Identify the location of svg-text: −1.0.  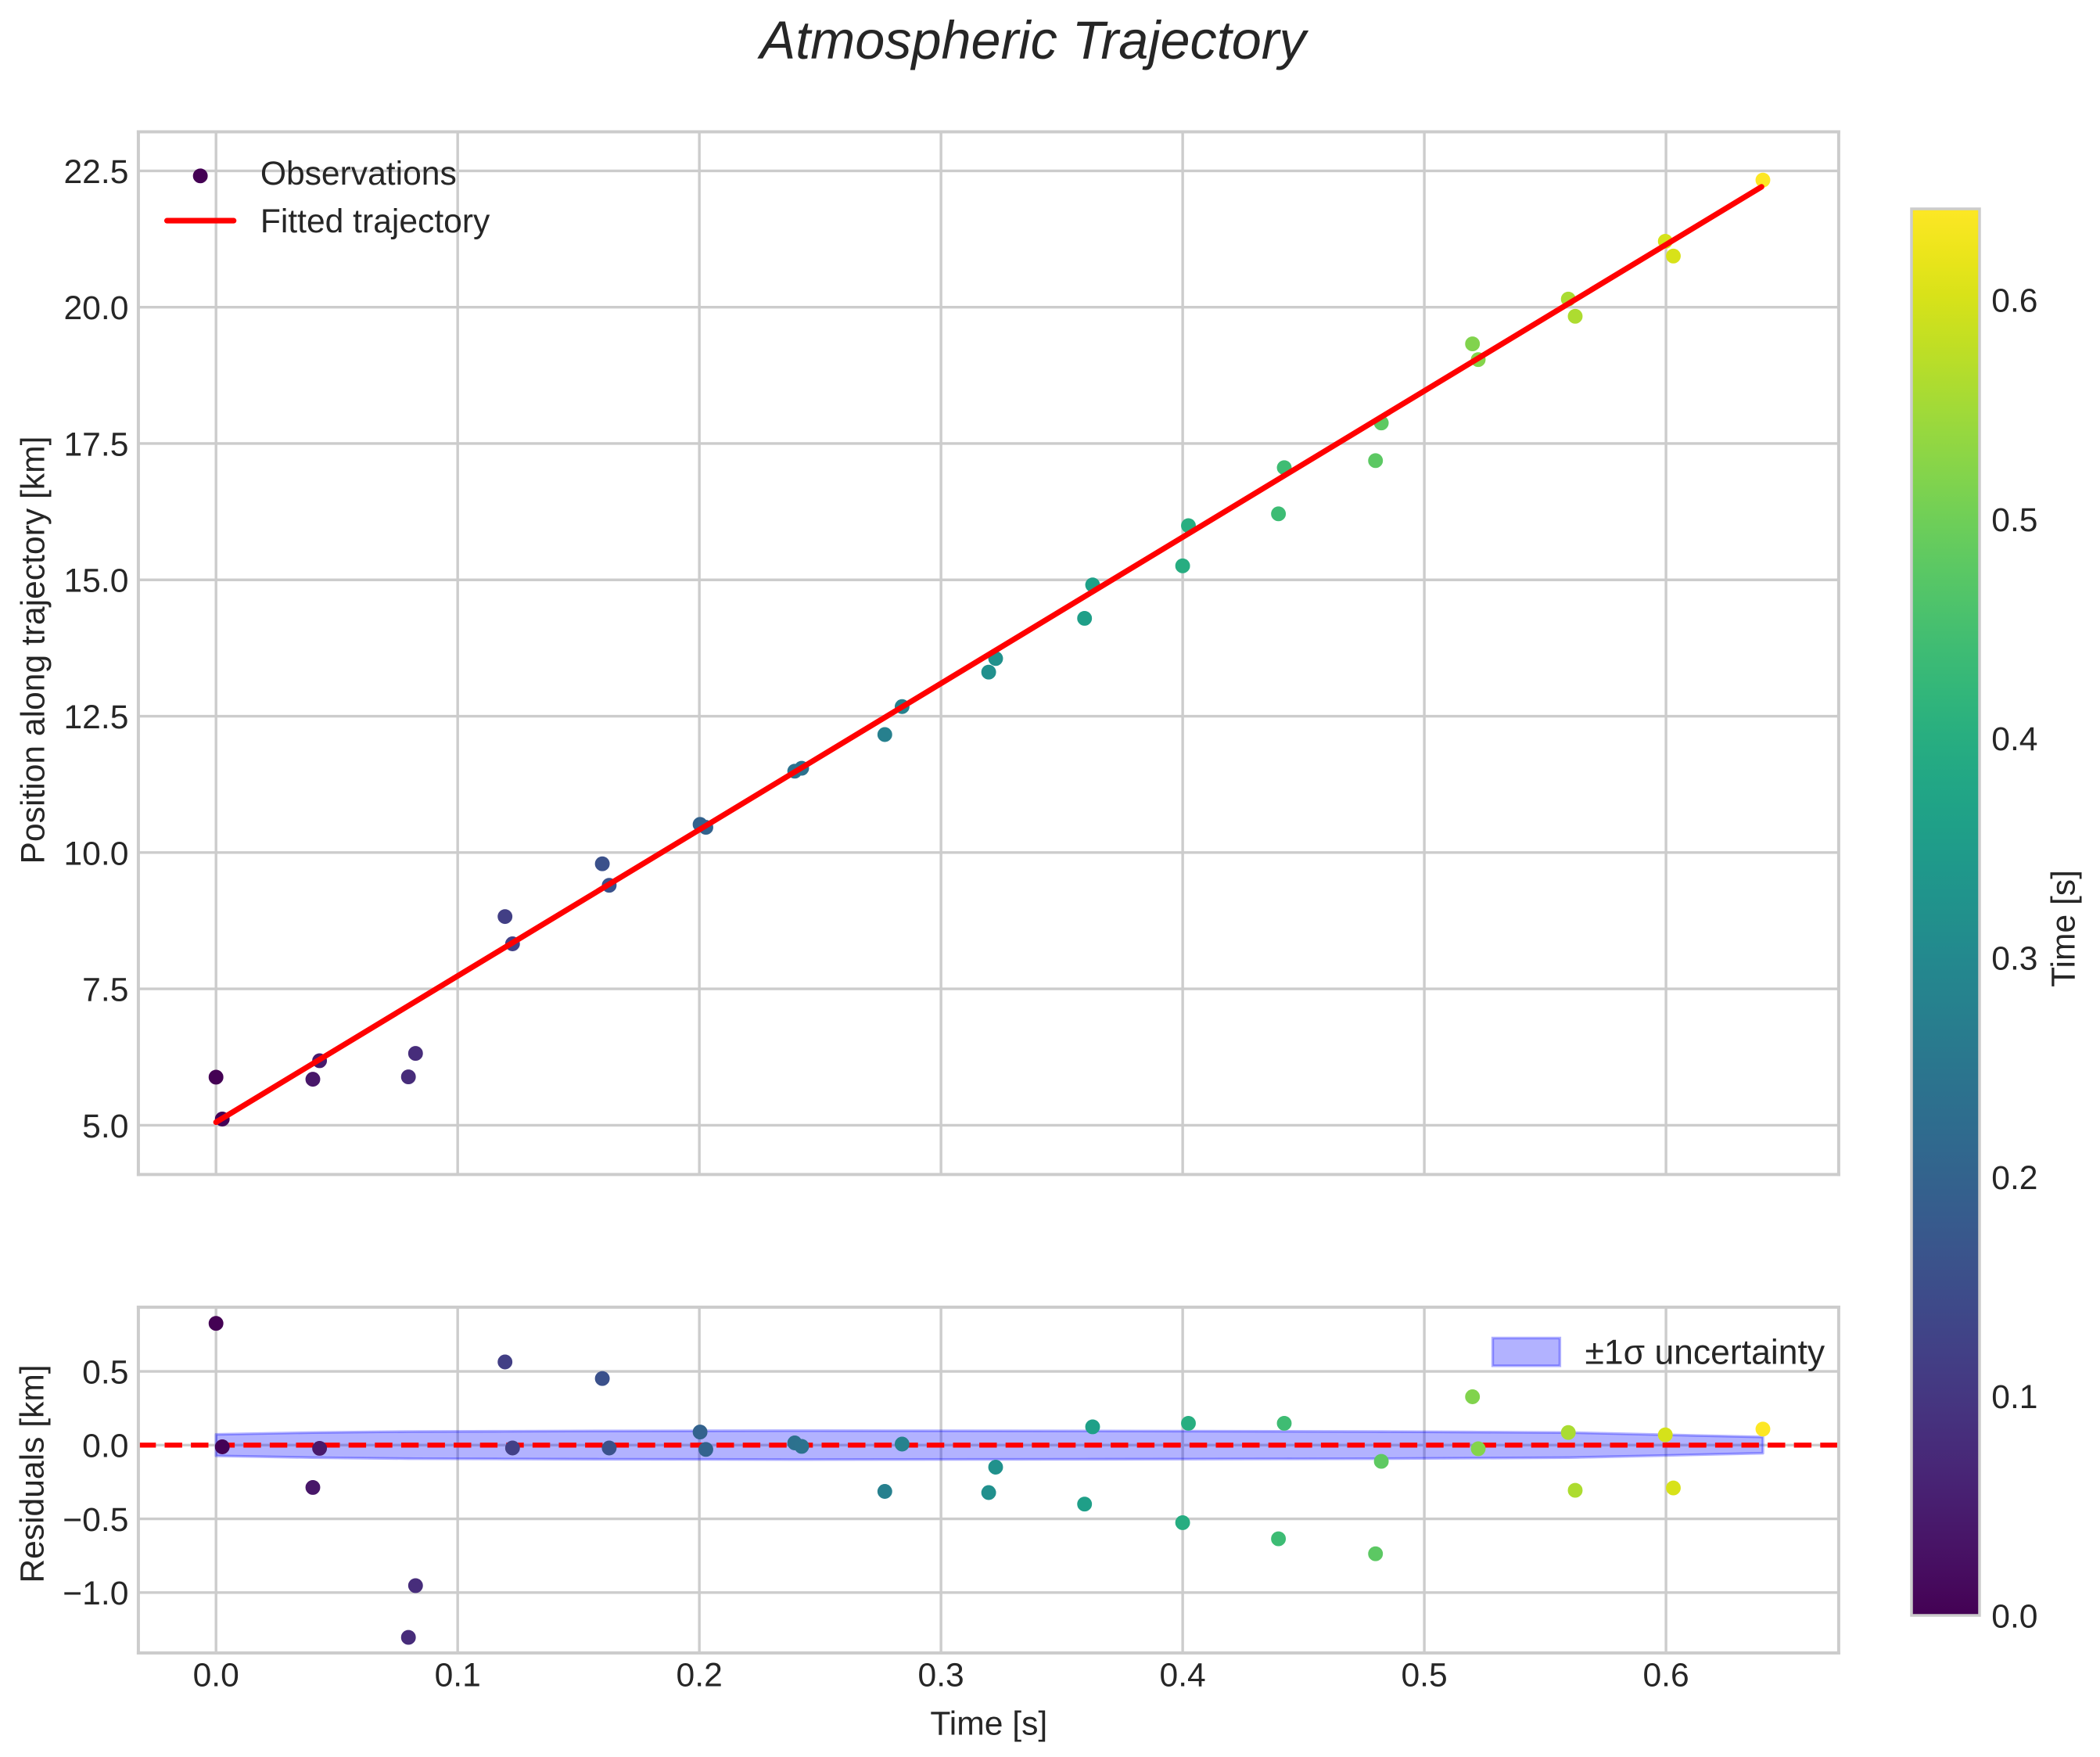
(95, 1594).